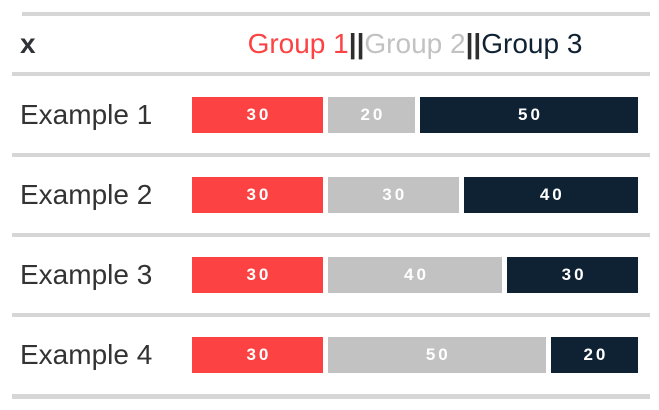 The image size is (659, 410). What do you see at coordinates (550, 194) in the screenshot?
I see `bar-segment-group-3: 40` at bounding box center [550, 194].